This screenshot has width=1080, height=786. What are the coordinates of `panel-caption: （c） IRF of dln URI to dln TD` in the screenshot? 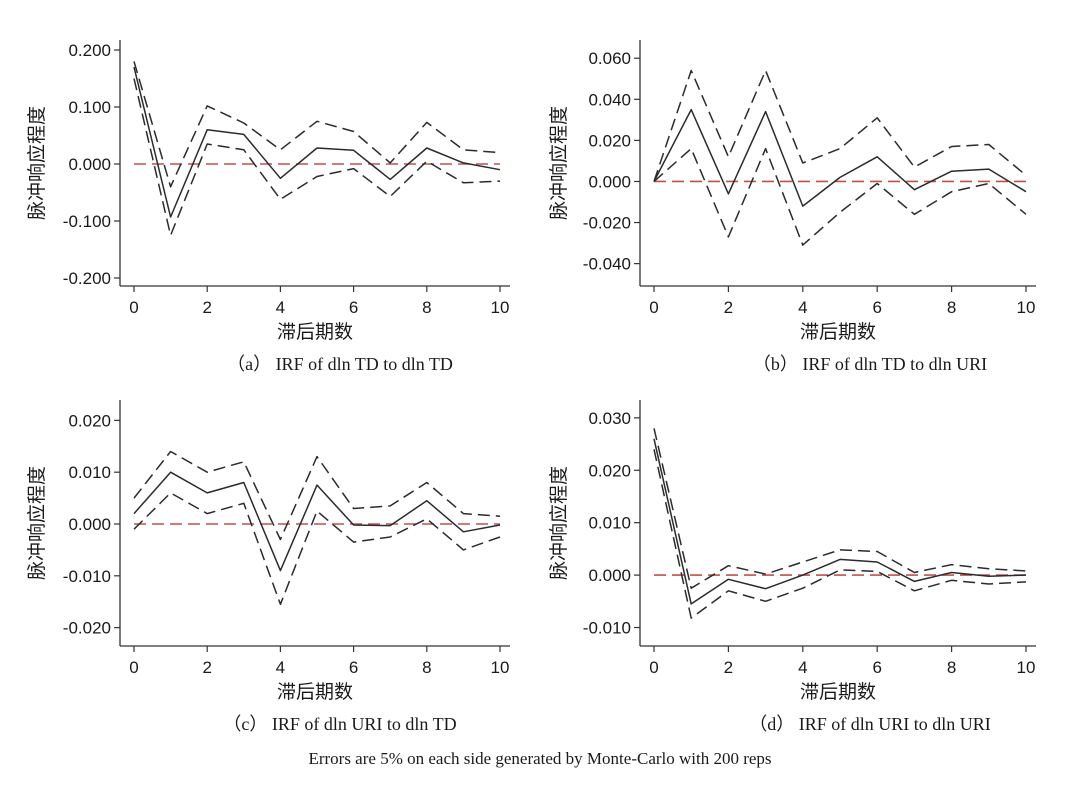 It's located at (339, 724).